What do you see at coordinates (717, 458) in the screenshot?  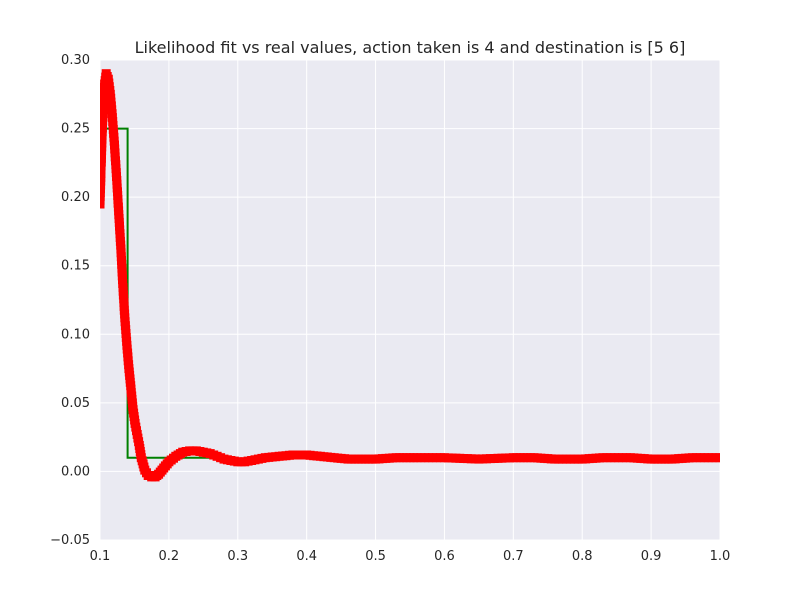 I see `fit-marker` at bounding box center [717, 458].